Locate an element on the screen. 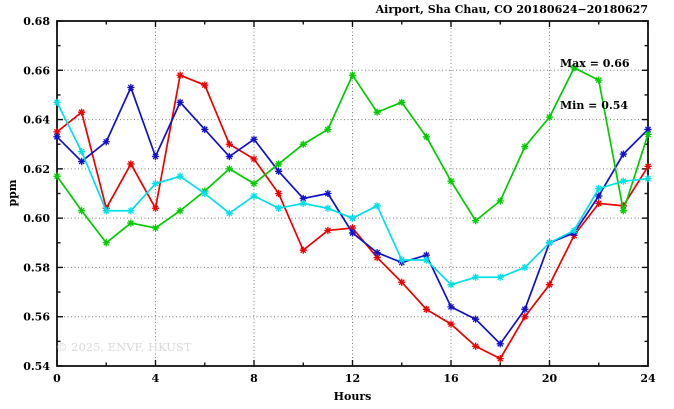 The image size is (674, 409). x-tick-label: 16 is located at coordinates (451, 378).